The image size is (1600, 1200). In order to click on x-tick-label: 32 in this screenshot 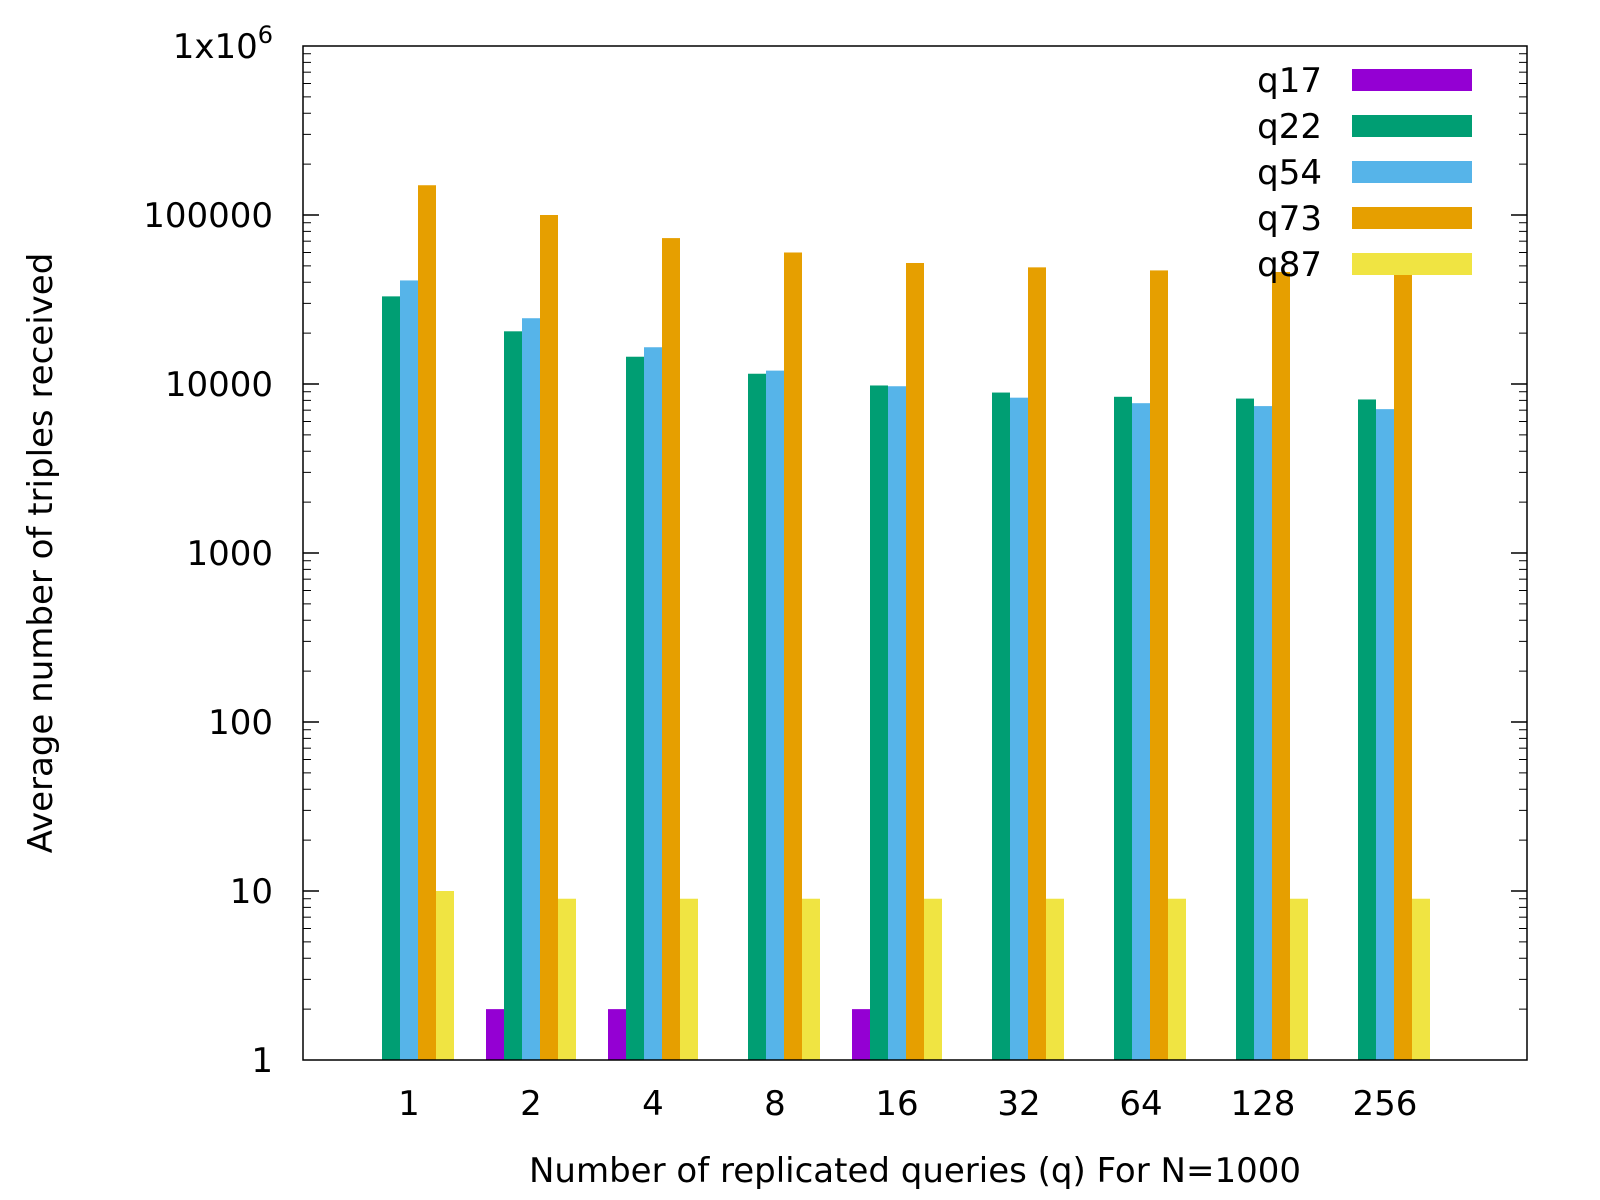, I will do `click(1018, 1104)`.